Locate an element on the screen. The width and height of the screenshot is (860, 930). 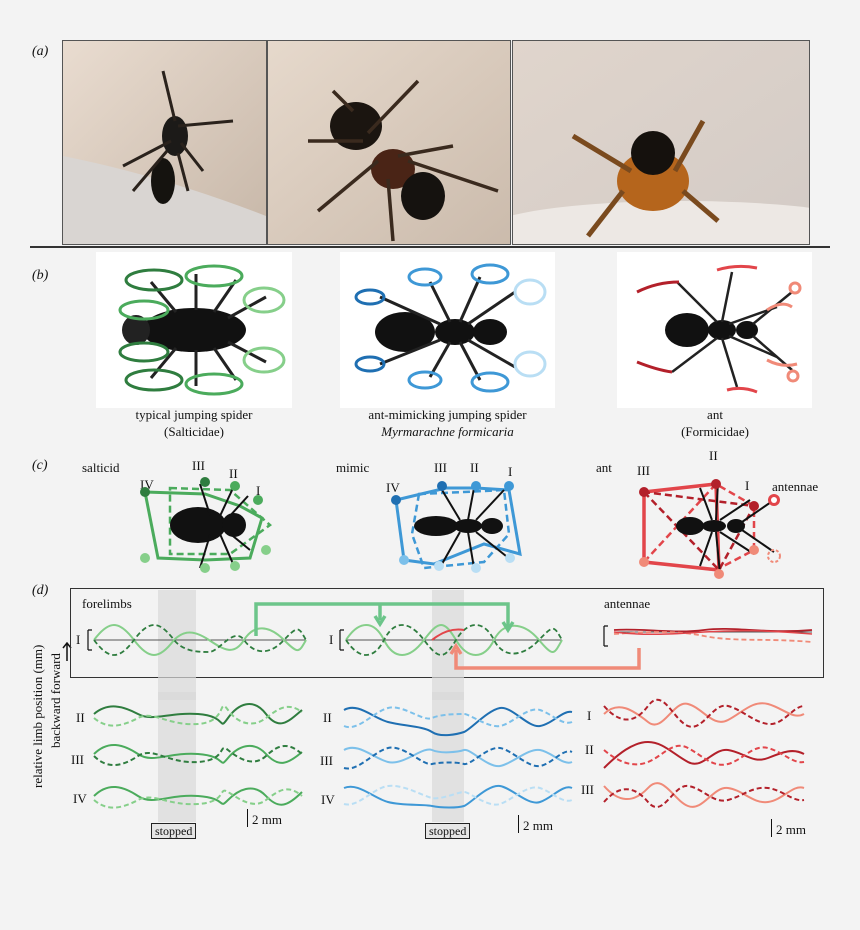
scale-bar-salticid: 2 mm is located at coordinates (264, 818).